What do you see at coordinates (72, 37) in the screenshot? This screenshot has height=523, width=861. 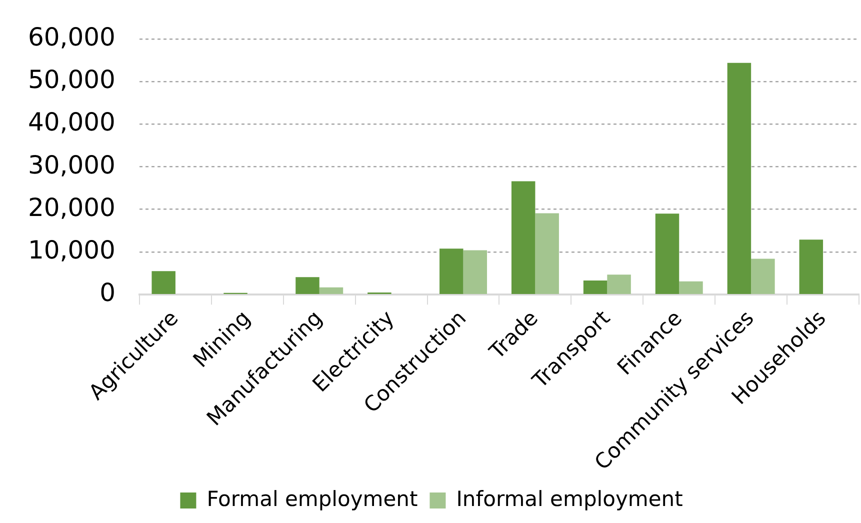 I see `y-tick-label: 60,000` at bounding box center [72, 37].